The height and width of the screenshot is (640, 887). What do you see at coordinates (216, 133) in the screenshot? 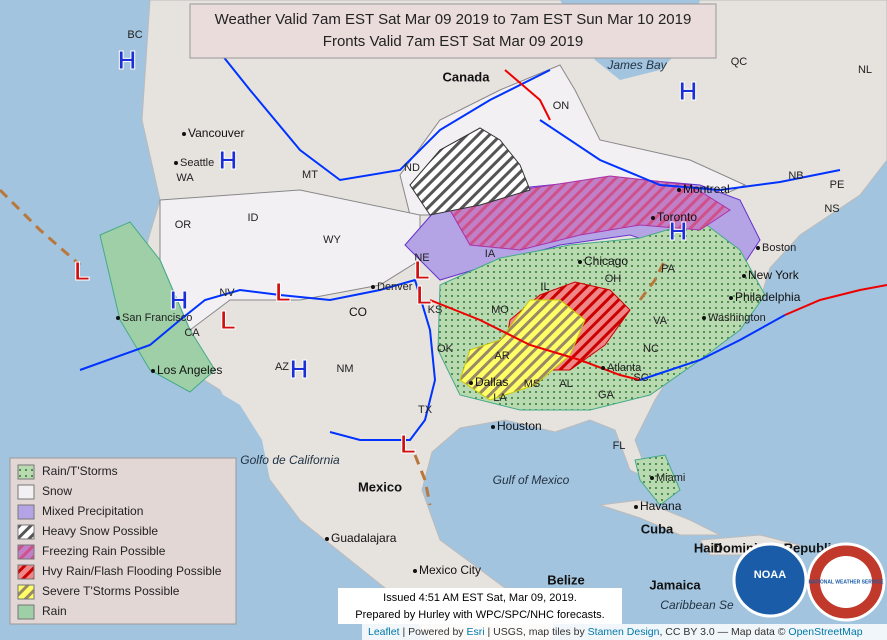
I see `place-label: Vancouver` at bounding box center [216, 133].